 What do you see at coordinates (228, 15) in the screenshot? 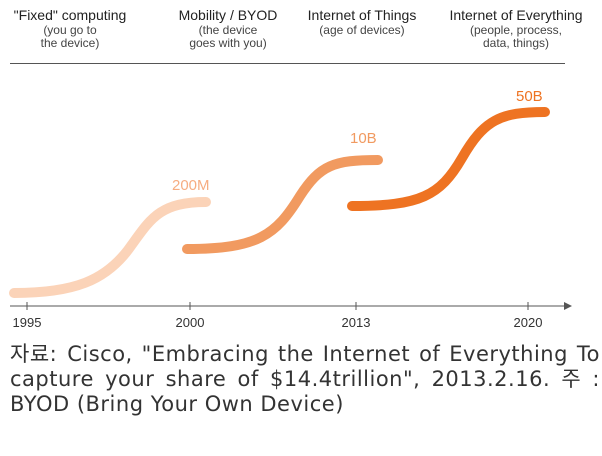
I see `era-title: Mobility / BYOD` at bounding box center [228, 15].